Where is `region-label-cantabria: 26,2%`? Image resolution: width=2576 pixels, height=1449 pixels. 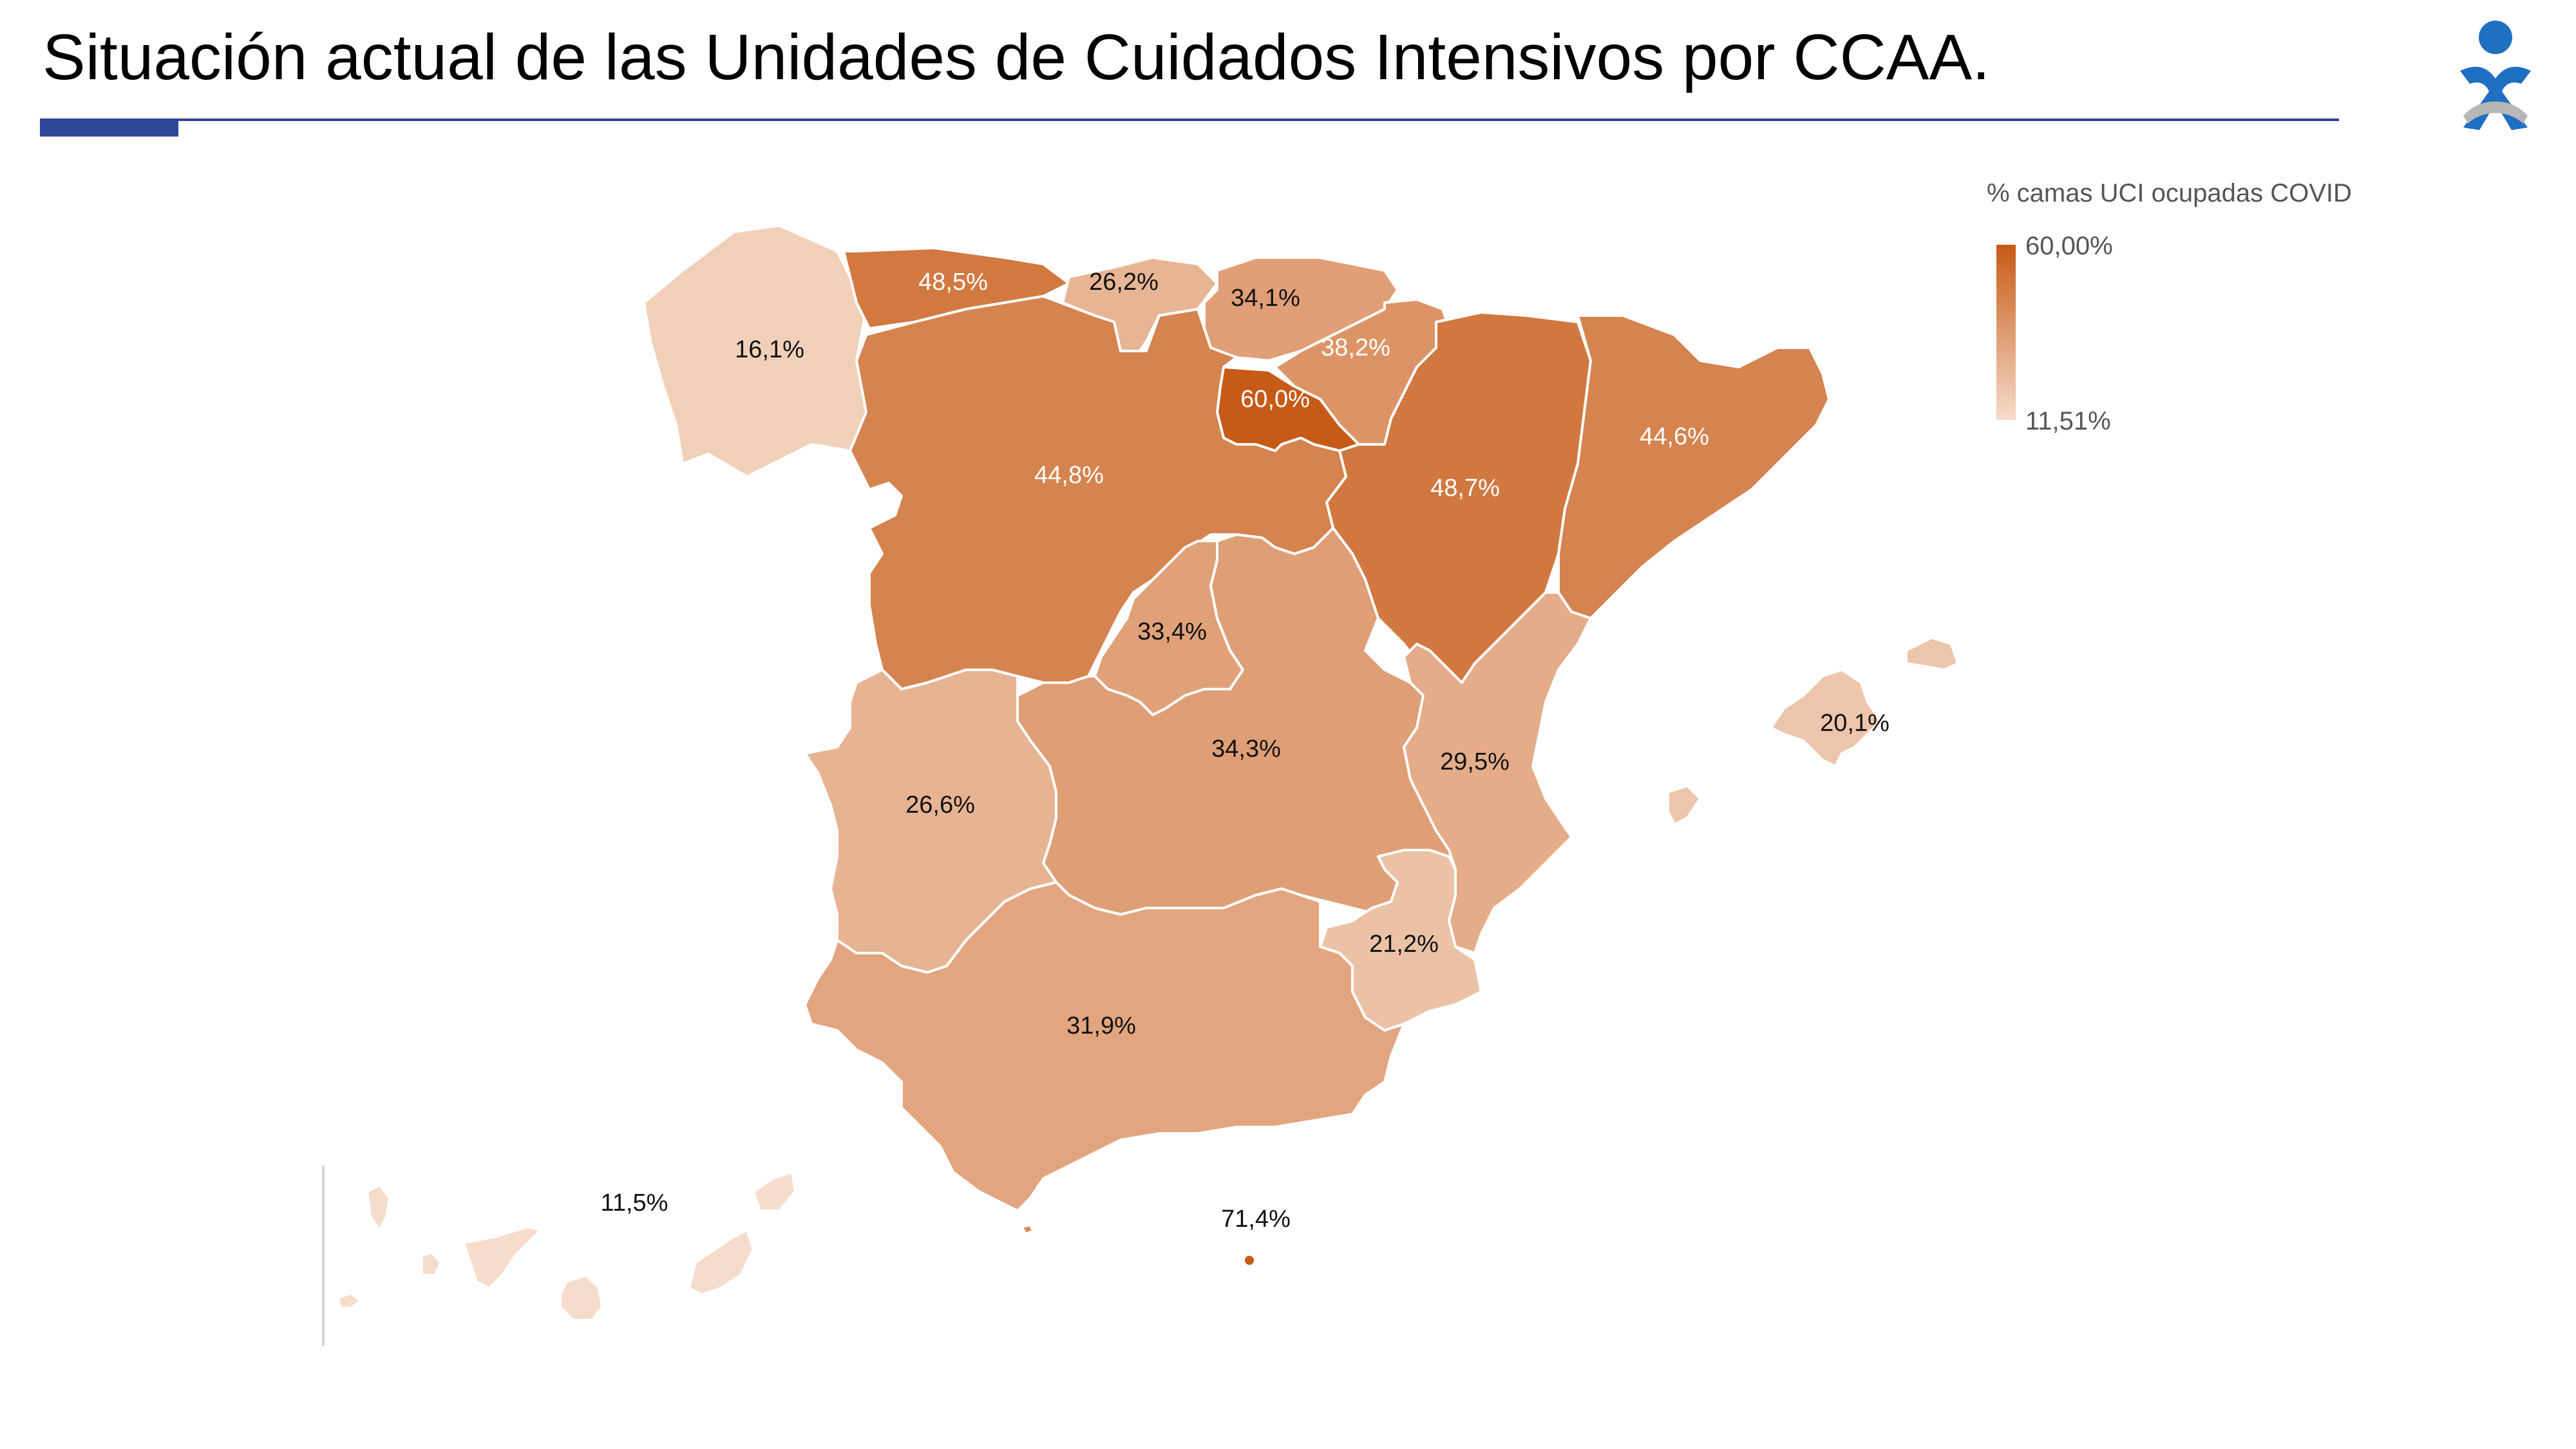 region-label-cantabria: 26,2% is located at coordinates (1124, 282).